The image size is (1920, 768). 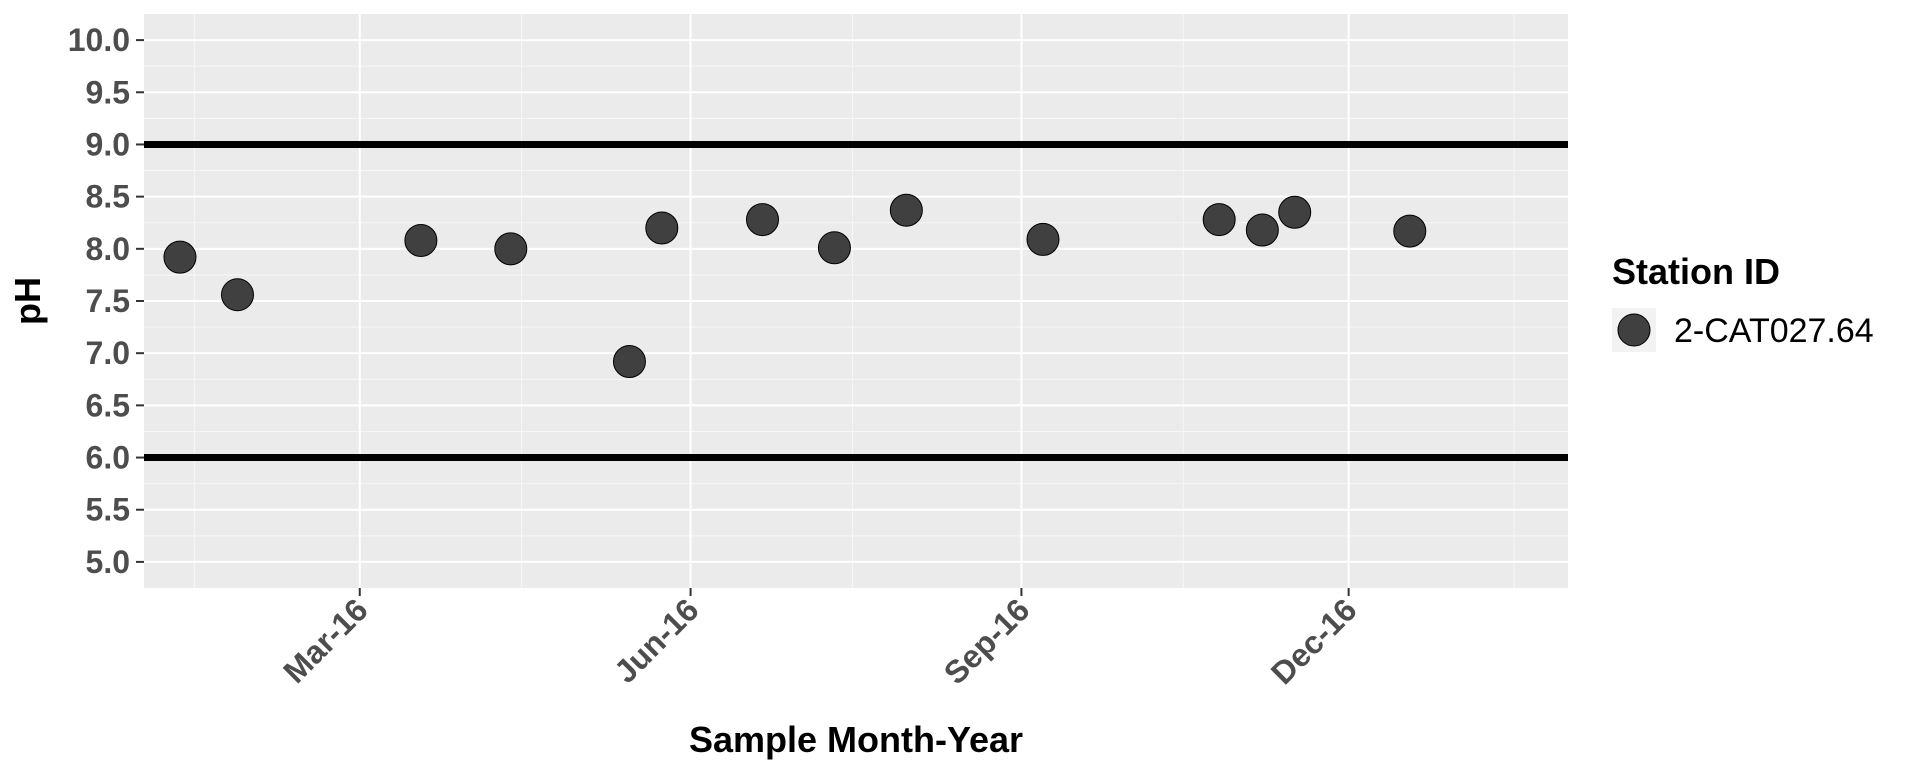 I want to click on y-tick-label: 8.5, so click(x=108, y=197).